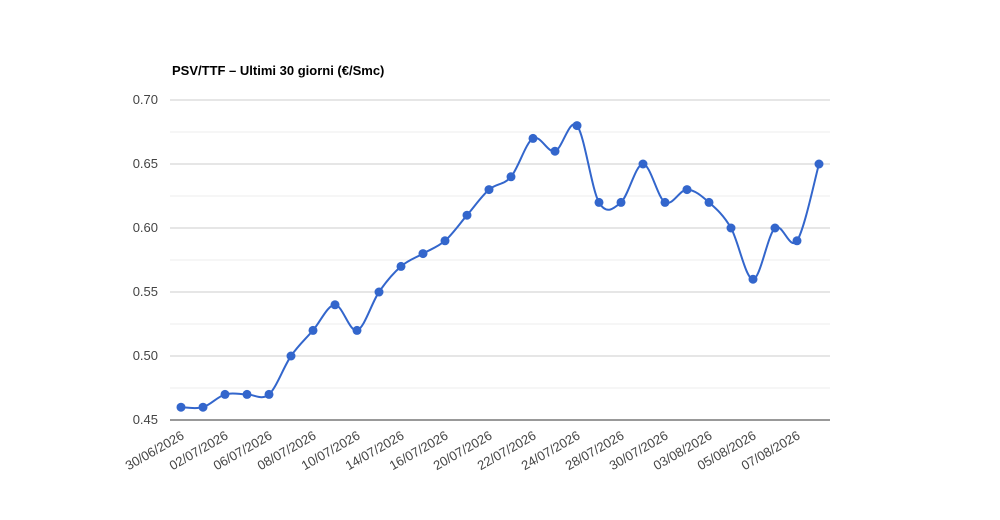 Image resolution: width=1000 pixels, height=520 pixels. What do you see at coordinates (145, 163) in the screenshot?
I see `y-tick-label: 0.65` at bounding box center [145, 163].